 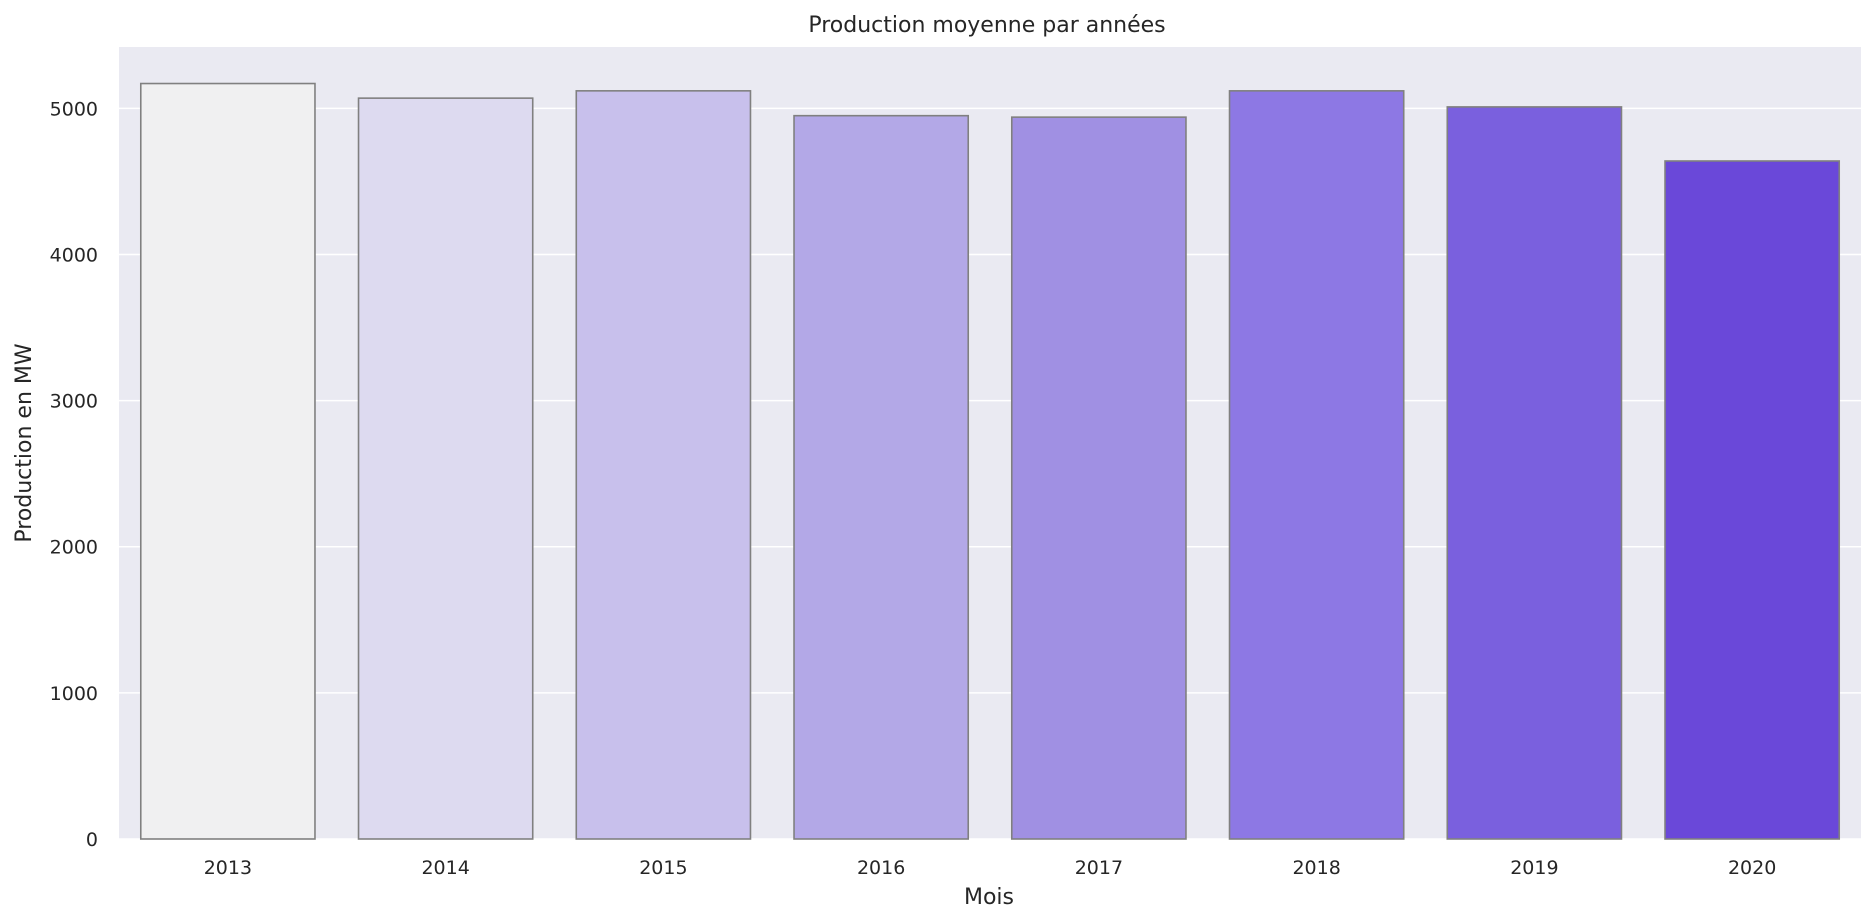 What do you see at coordinates (989, 897) in the screenshot?
I see `x-axis-label: Mois` at bounding box center [989, 897].